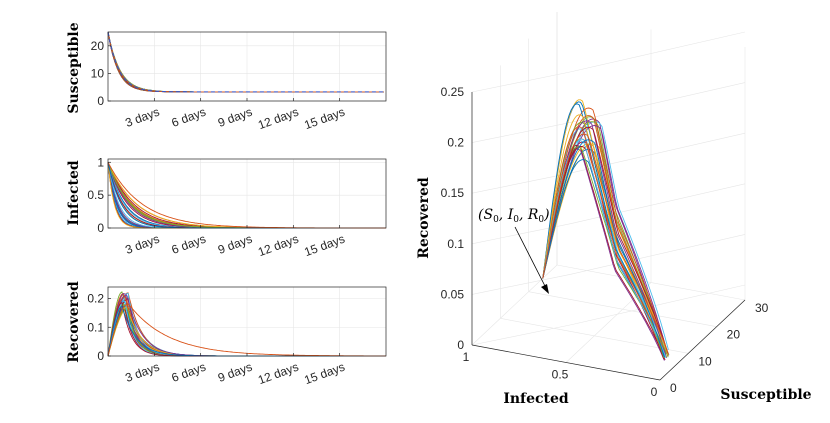 The image size is (830, 423). What do you see at coordinates (453, 218) in the screenshot?
I see `recovered-z-ticks: 0 0.05 0.1 0.15 0.2 0.25` at bounding box center [453, 218].